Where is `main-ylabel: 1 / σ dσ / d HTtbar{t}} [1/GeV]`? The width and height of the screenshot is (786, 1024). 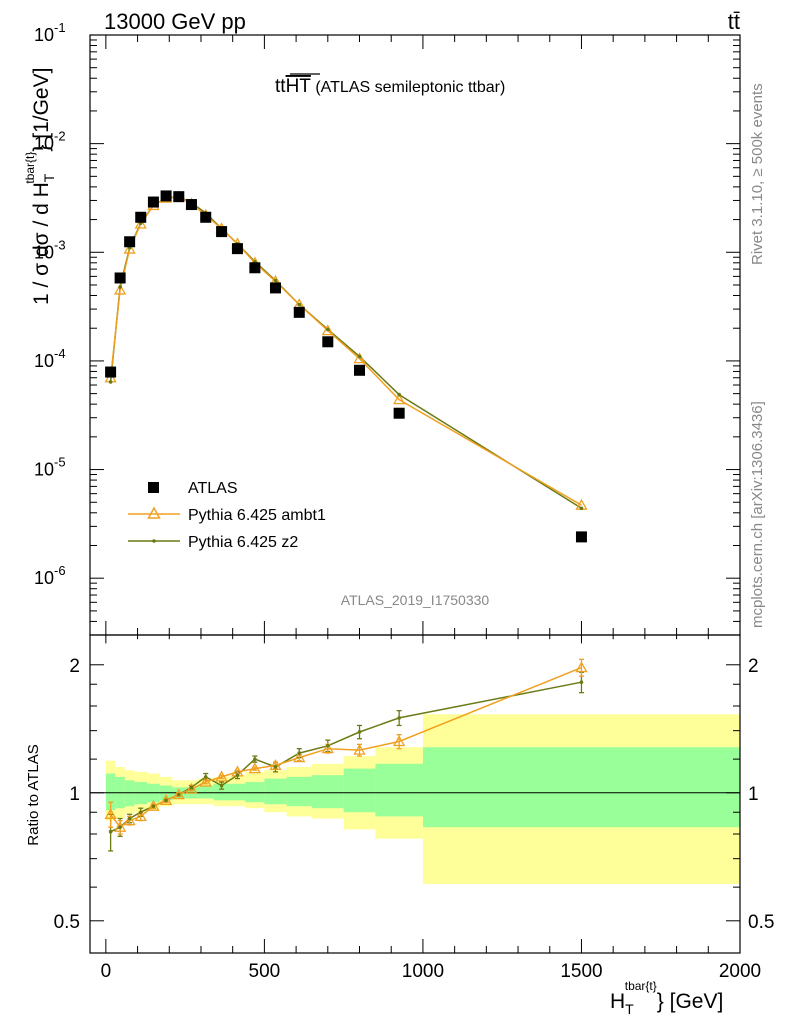 main-ylabel: 1 / σ dσ / d HTtbar{t}} [1/GeV] is located at coordinates (40, 186).